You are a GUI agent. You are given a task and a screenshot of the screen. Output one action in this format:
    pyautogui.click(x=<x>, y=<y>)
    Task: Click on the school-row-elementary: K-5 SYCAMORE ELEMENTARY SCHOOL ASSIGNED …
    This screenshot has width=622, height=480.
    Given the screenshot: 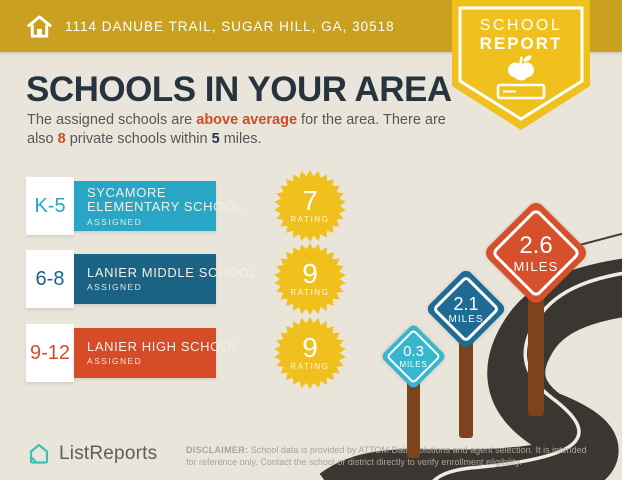 What is the action you would take?
    pyautogui.click(x=186, y=206)
    